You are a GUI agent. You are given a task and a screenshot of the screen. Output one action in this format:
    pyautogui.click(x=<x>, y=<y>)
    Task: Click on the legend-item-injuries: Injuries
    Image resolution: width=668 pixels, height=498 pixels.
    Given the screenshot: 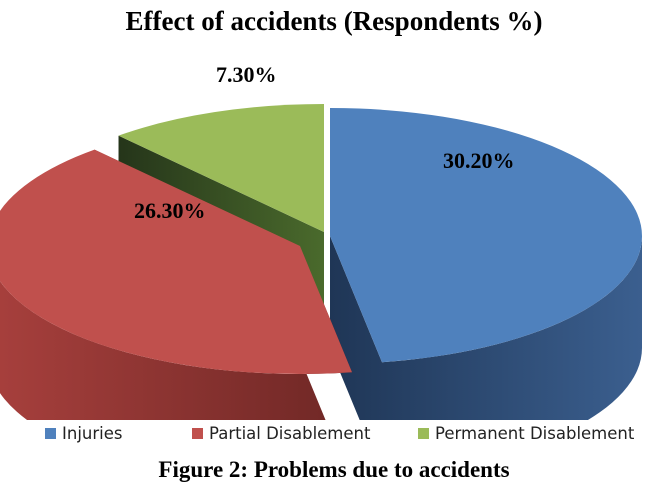 What is the action you would take?
    pyautogui.click(x=83, y=433)
    